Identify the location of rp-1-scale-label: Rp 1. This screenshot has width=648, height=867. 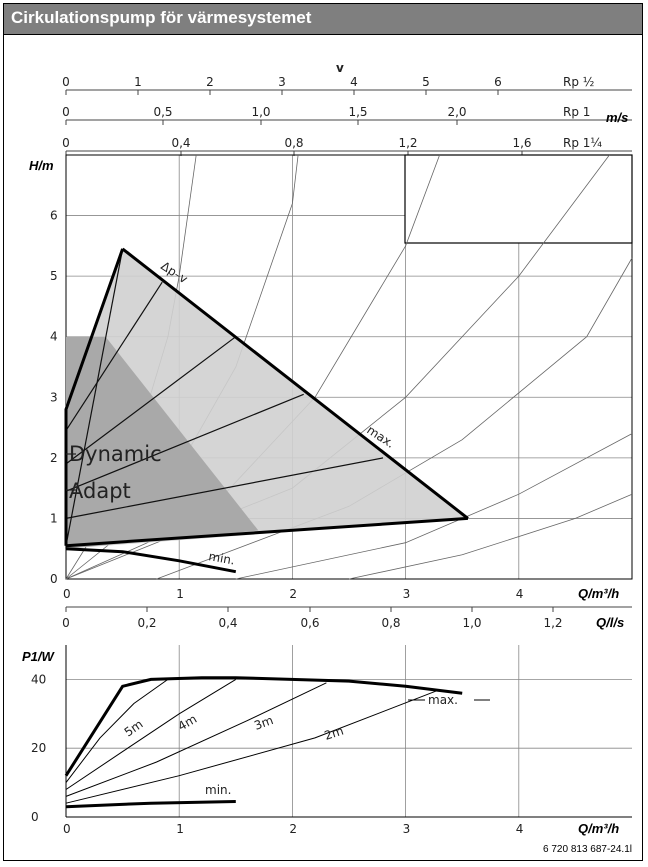
(576, 112).